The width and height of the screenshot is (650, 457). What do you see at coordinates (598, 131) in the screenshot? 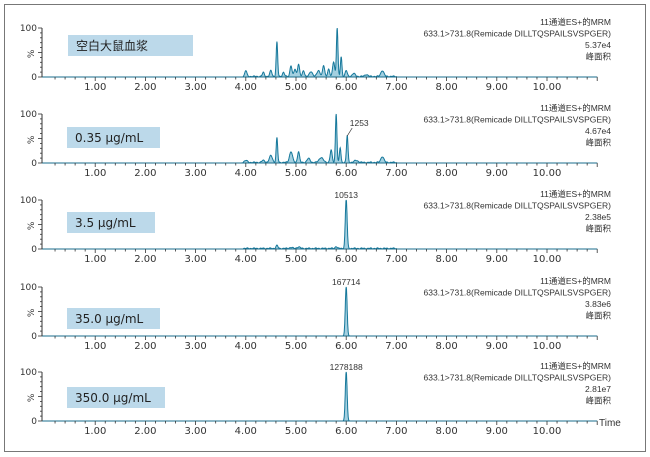
I see `annotation-scale: 4.67e4` at bounding box center [598, 131].